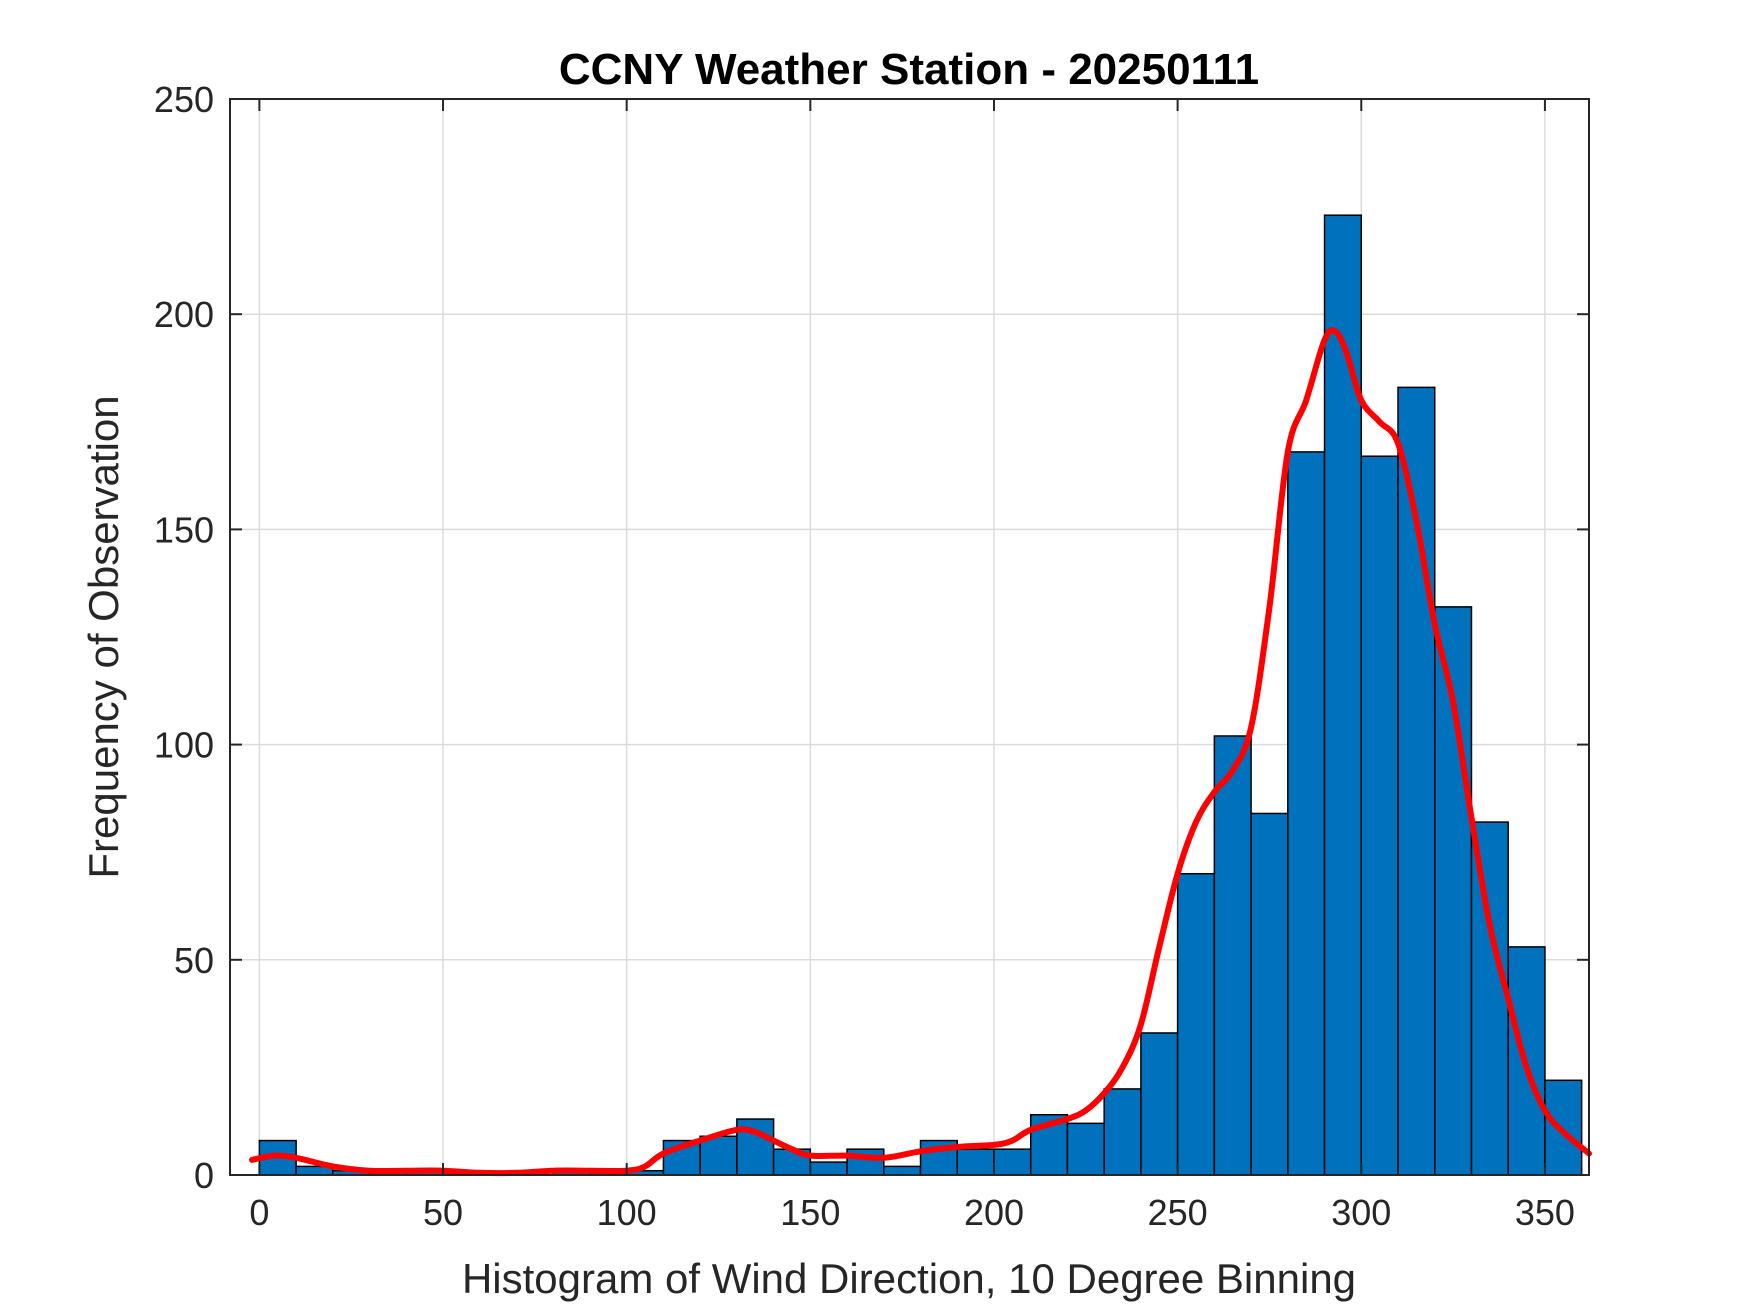  I want to click on y-axis-label: Frequency of Observation, so click(103, 636).